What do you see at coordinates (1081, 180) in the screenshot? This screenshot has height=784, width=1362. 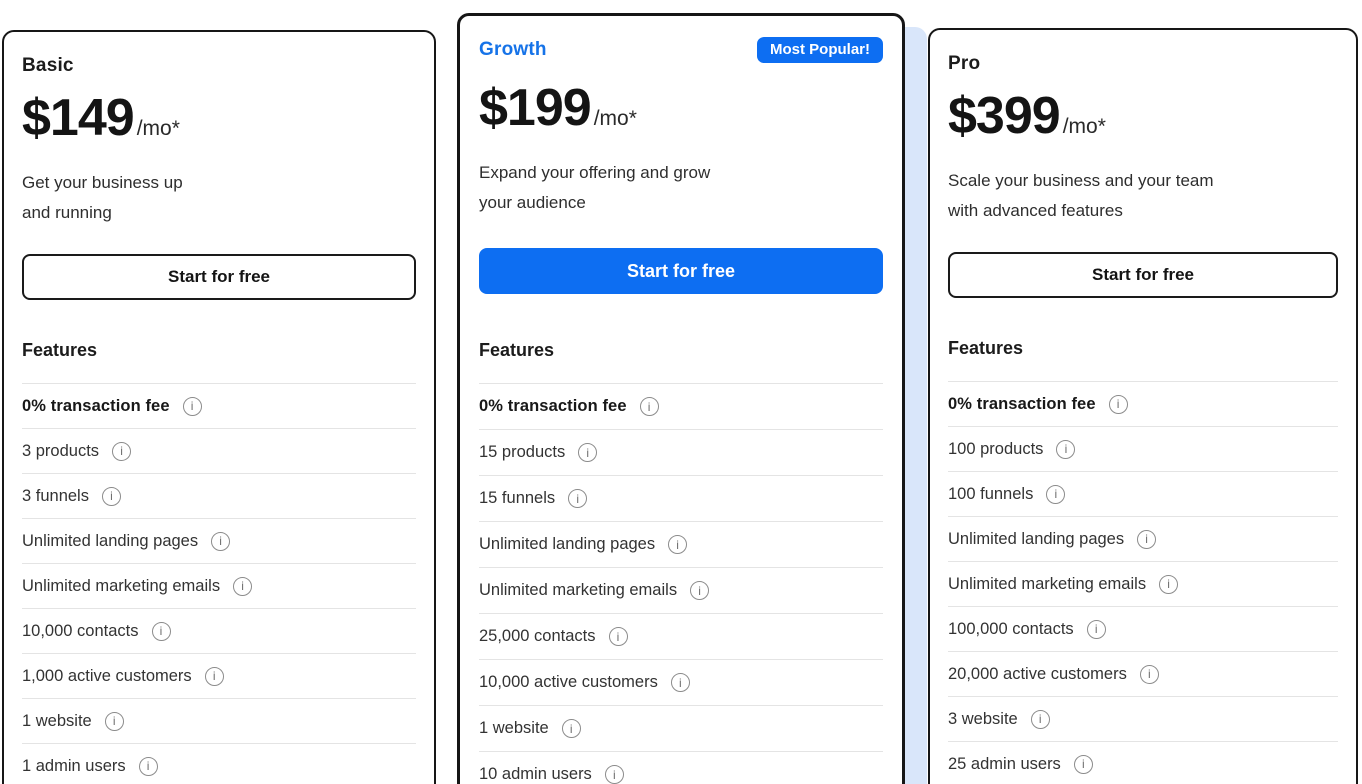 I see `plan-description-line: Scale your business and your team` at bounding box center [1081, 180].